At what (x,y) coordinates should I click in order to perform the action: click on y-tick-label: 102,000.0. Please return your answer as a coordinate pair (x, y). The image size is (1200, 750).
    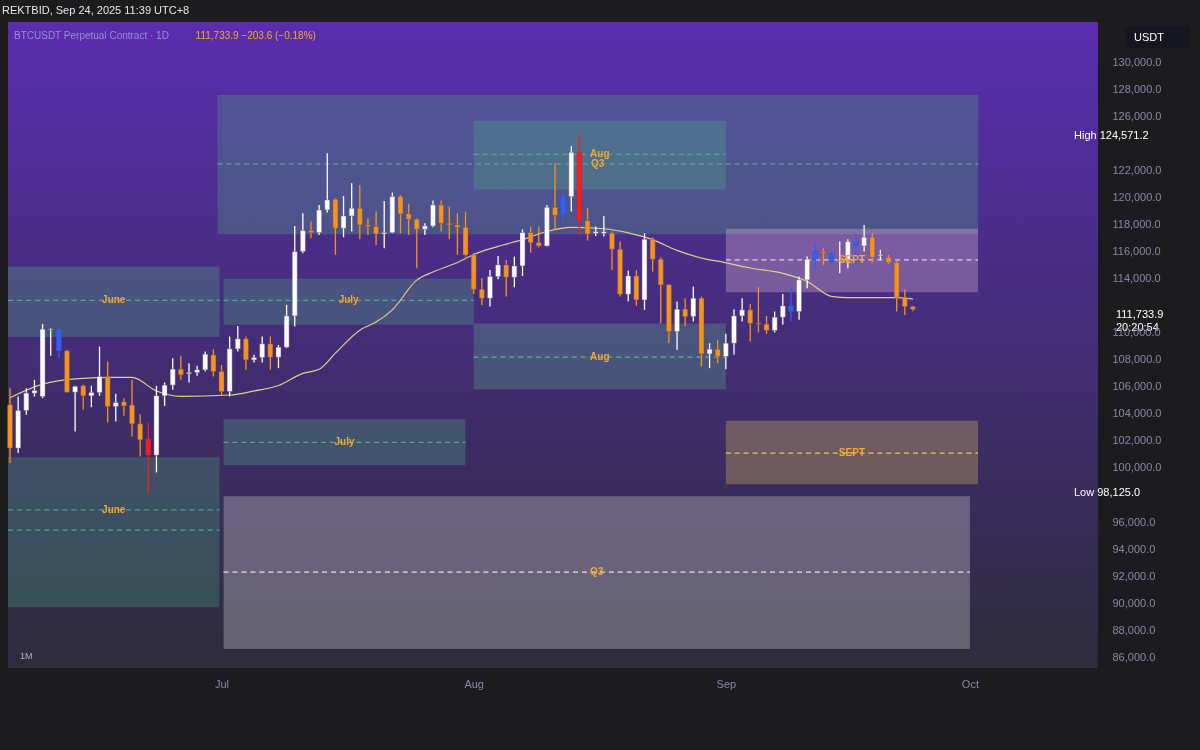
    Looking at the image, I should click on (1137, 440).